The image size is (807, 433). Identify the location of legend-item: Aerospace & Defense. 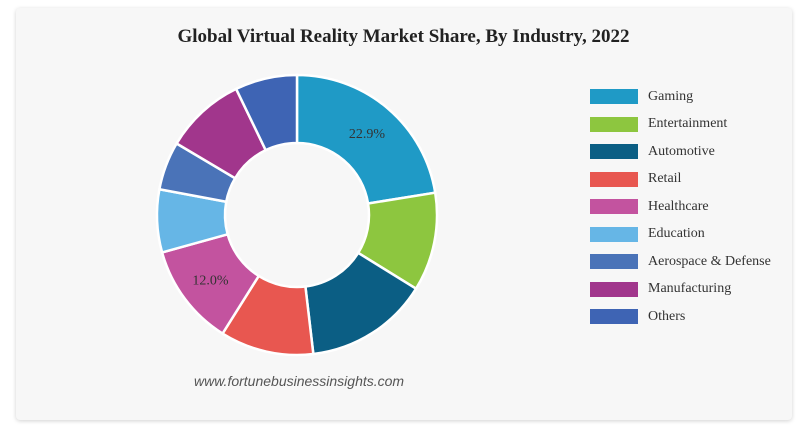
(680, 262).